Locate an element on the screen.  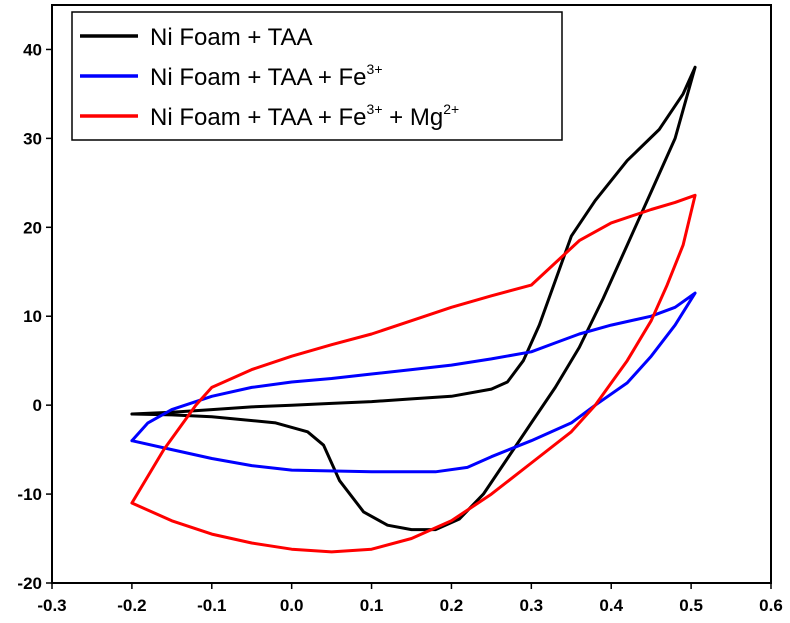
legend-item: Ni Foam + TAA + Fe3+ + Mg2+ is located at coordinates (269, 116).